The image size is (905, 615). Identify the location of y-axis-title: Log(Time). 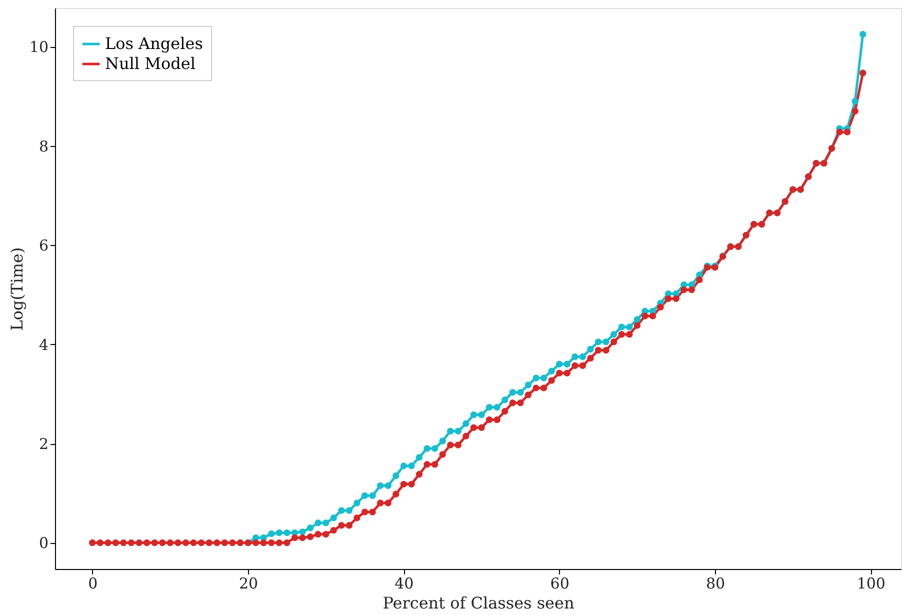
(16, 289).